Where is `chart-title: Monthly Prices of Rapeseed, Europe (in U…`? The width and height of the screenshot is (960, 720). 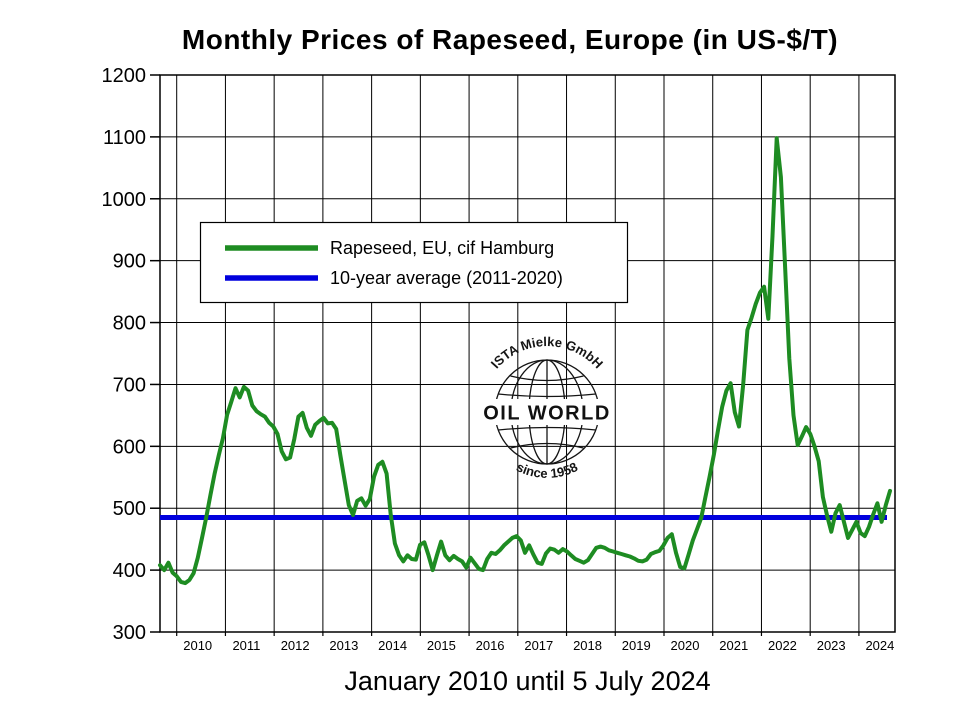 chart-title: Monthly Prices of Rapeseed, Europe (in U… is located at coordinates (510, 39).